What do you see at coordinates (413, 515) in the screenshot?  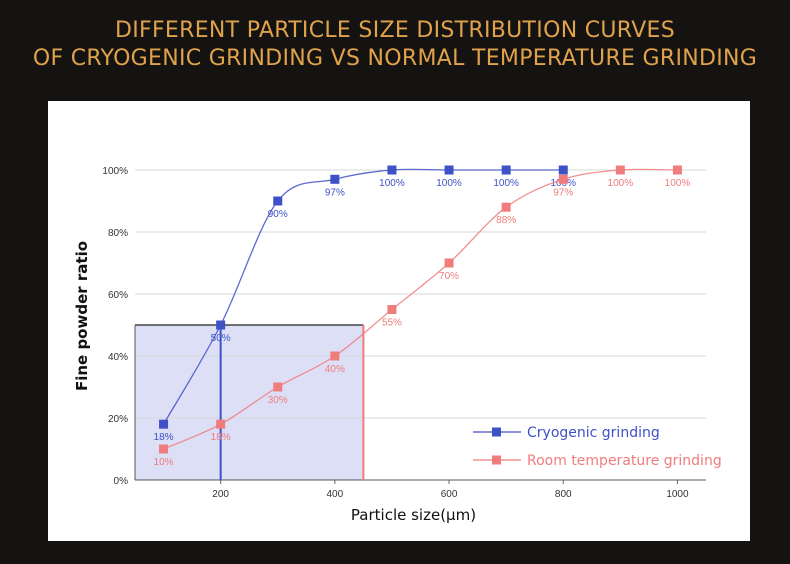 I see `x-axis-title: Particle size(μm)` at bounding box center [413, 515].